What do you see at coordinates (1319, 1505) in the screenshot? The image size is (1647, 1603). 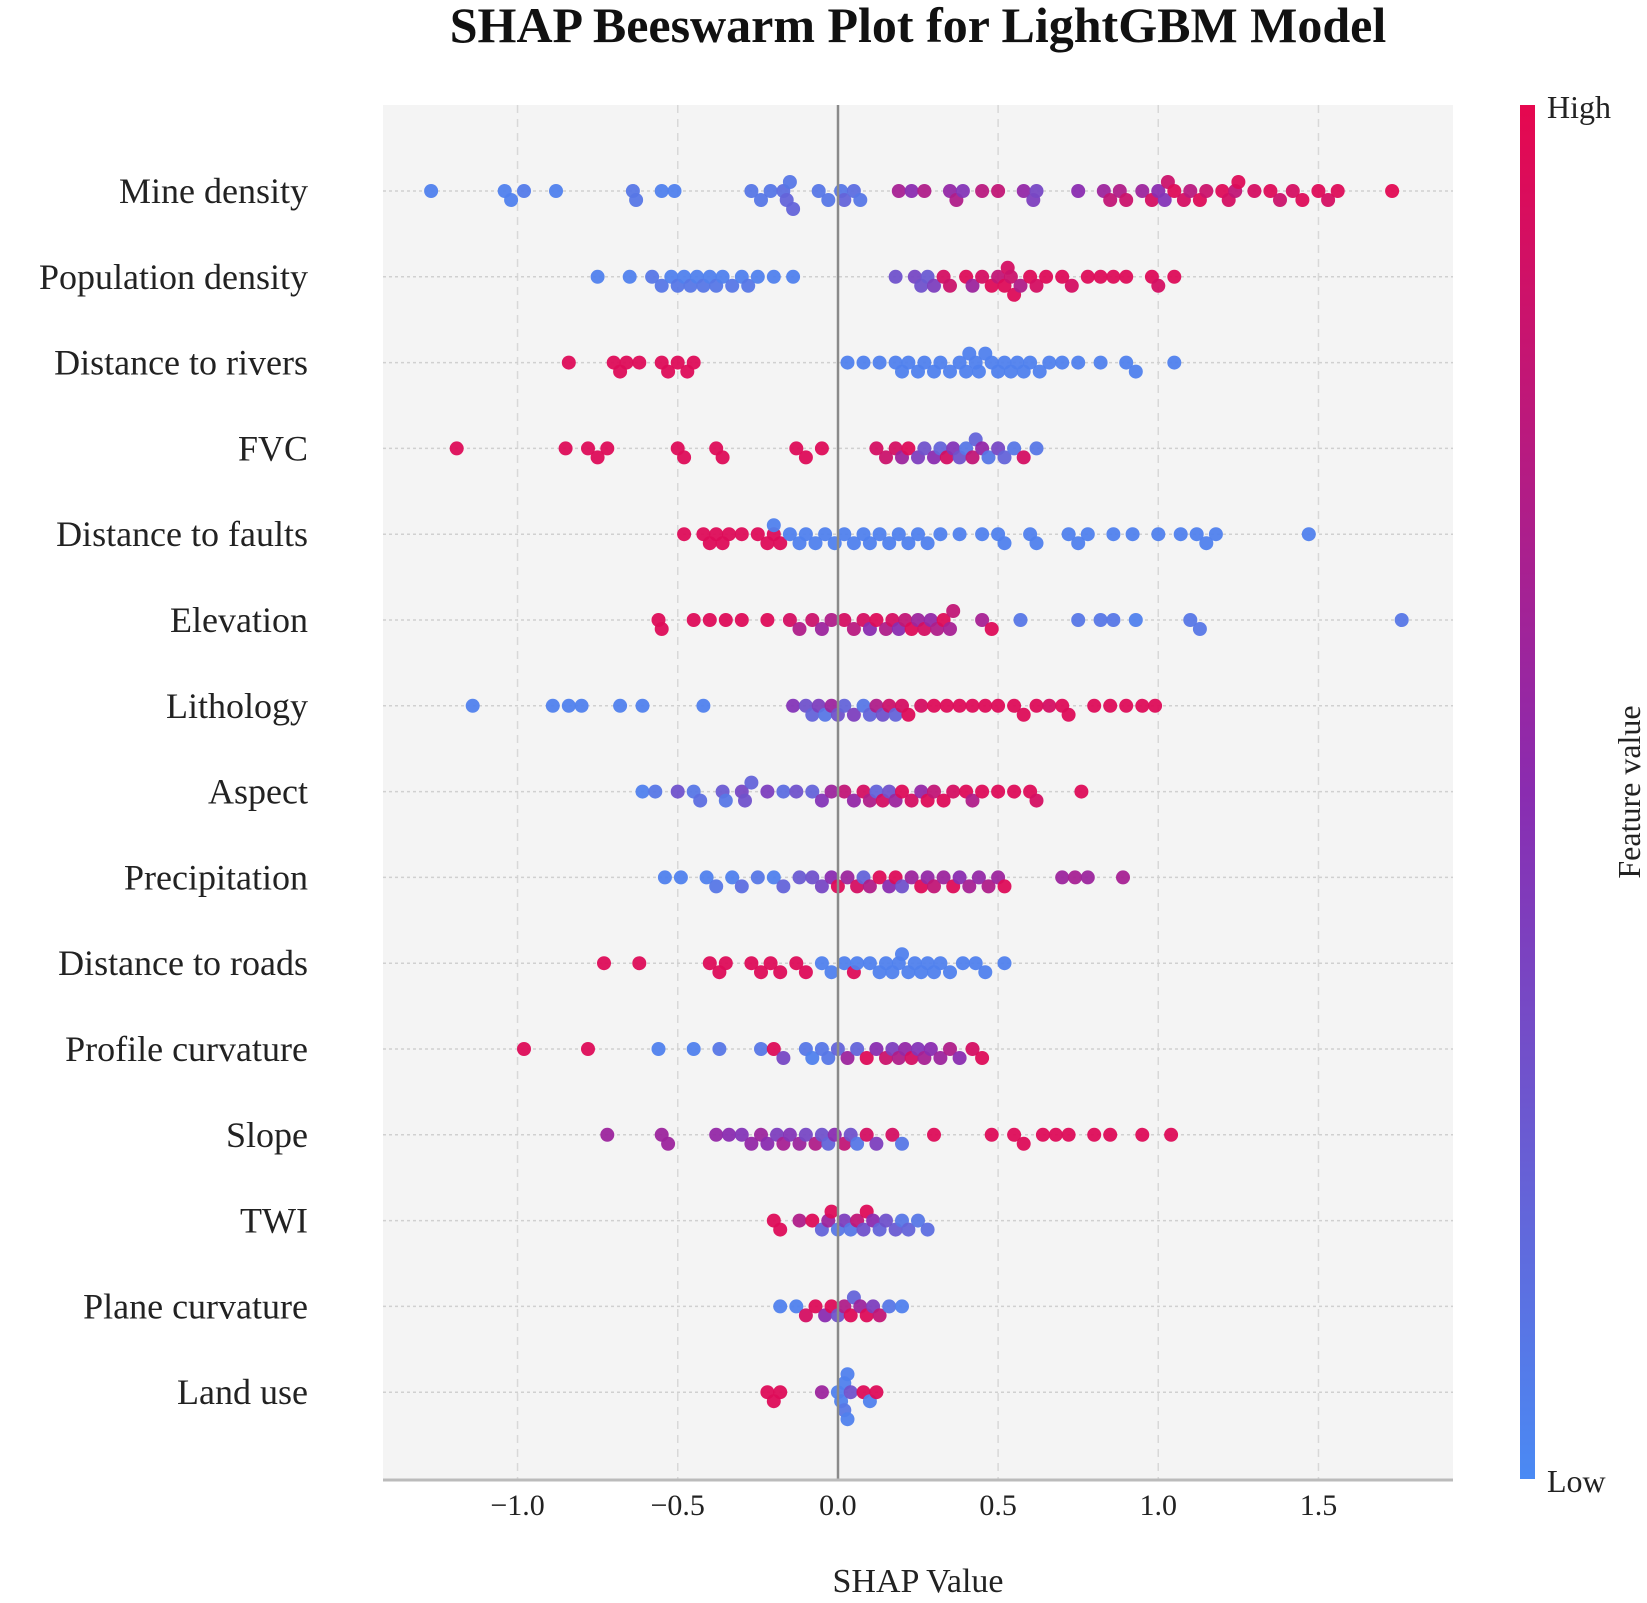 I see `x-tick-label: 1.5` at bounding box center [1319, 1505].